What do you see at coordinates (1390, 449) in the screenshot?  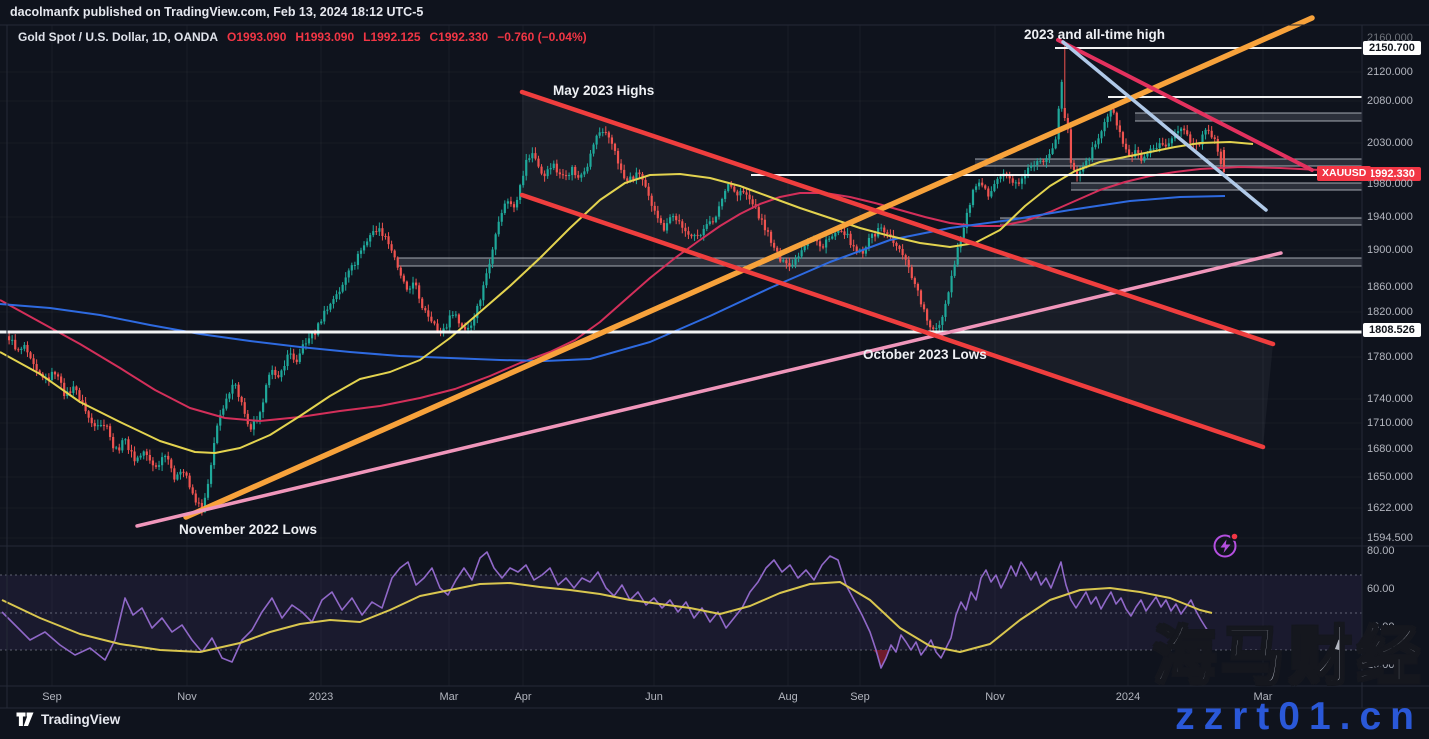 I see `price-axis-label: 1680.000` at bounding box center [1390, 449].